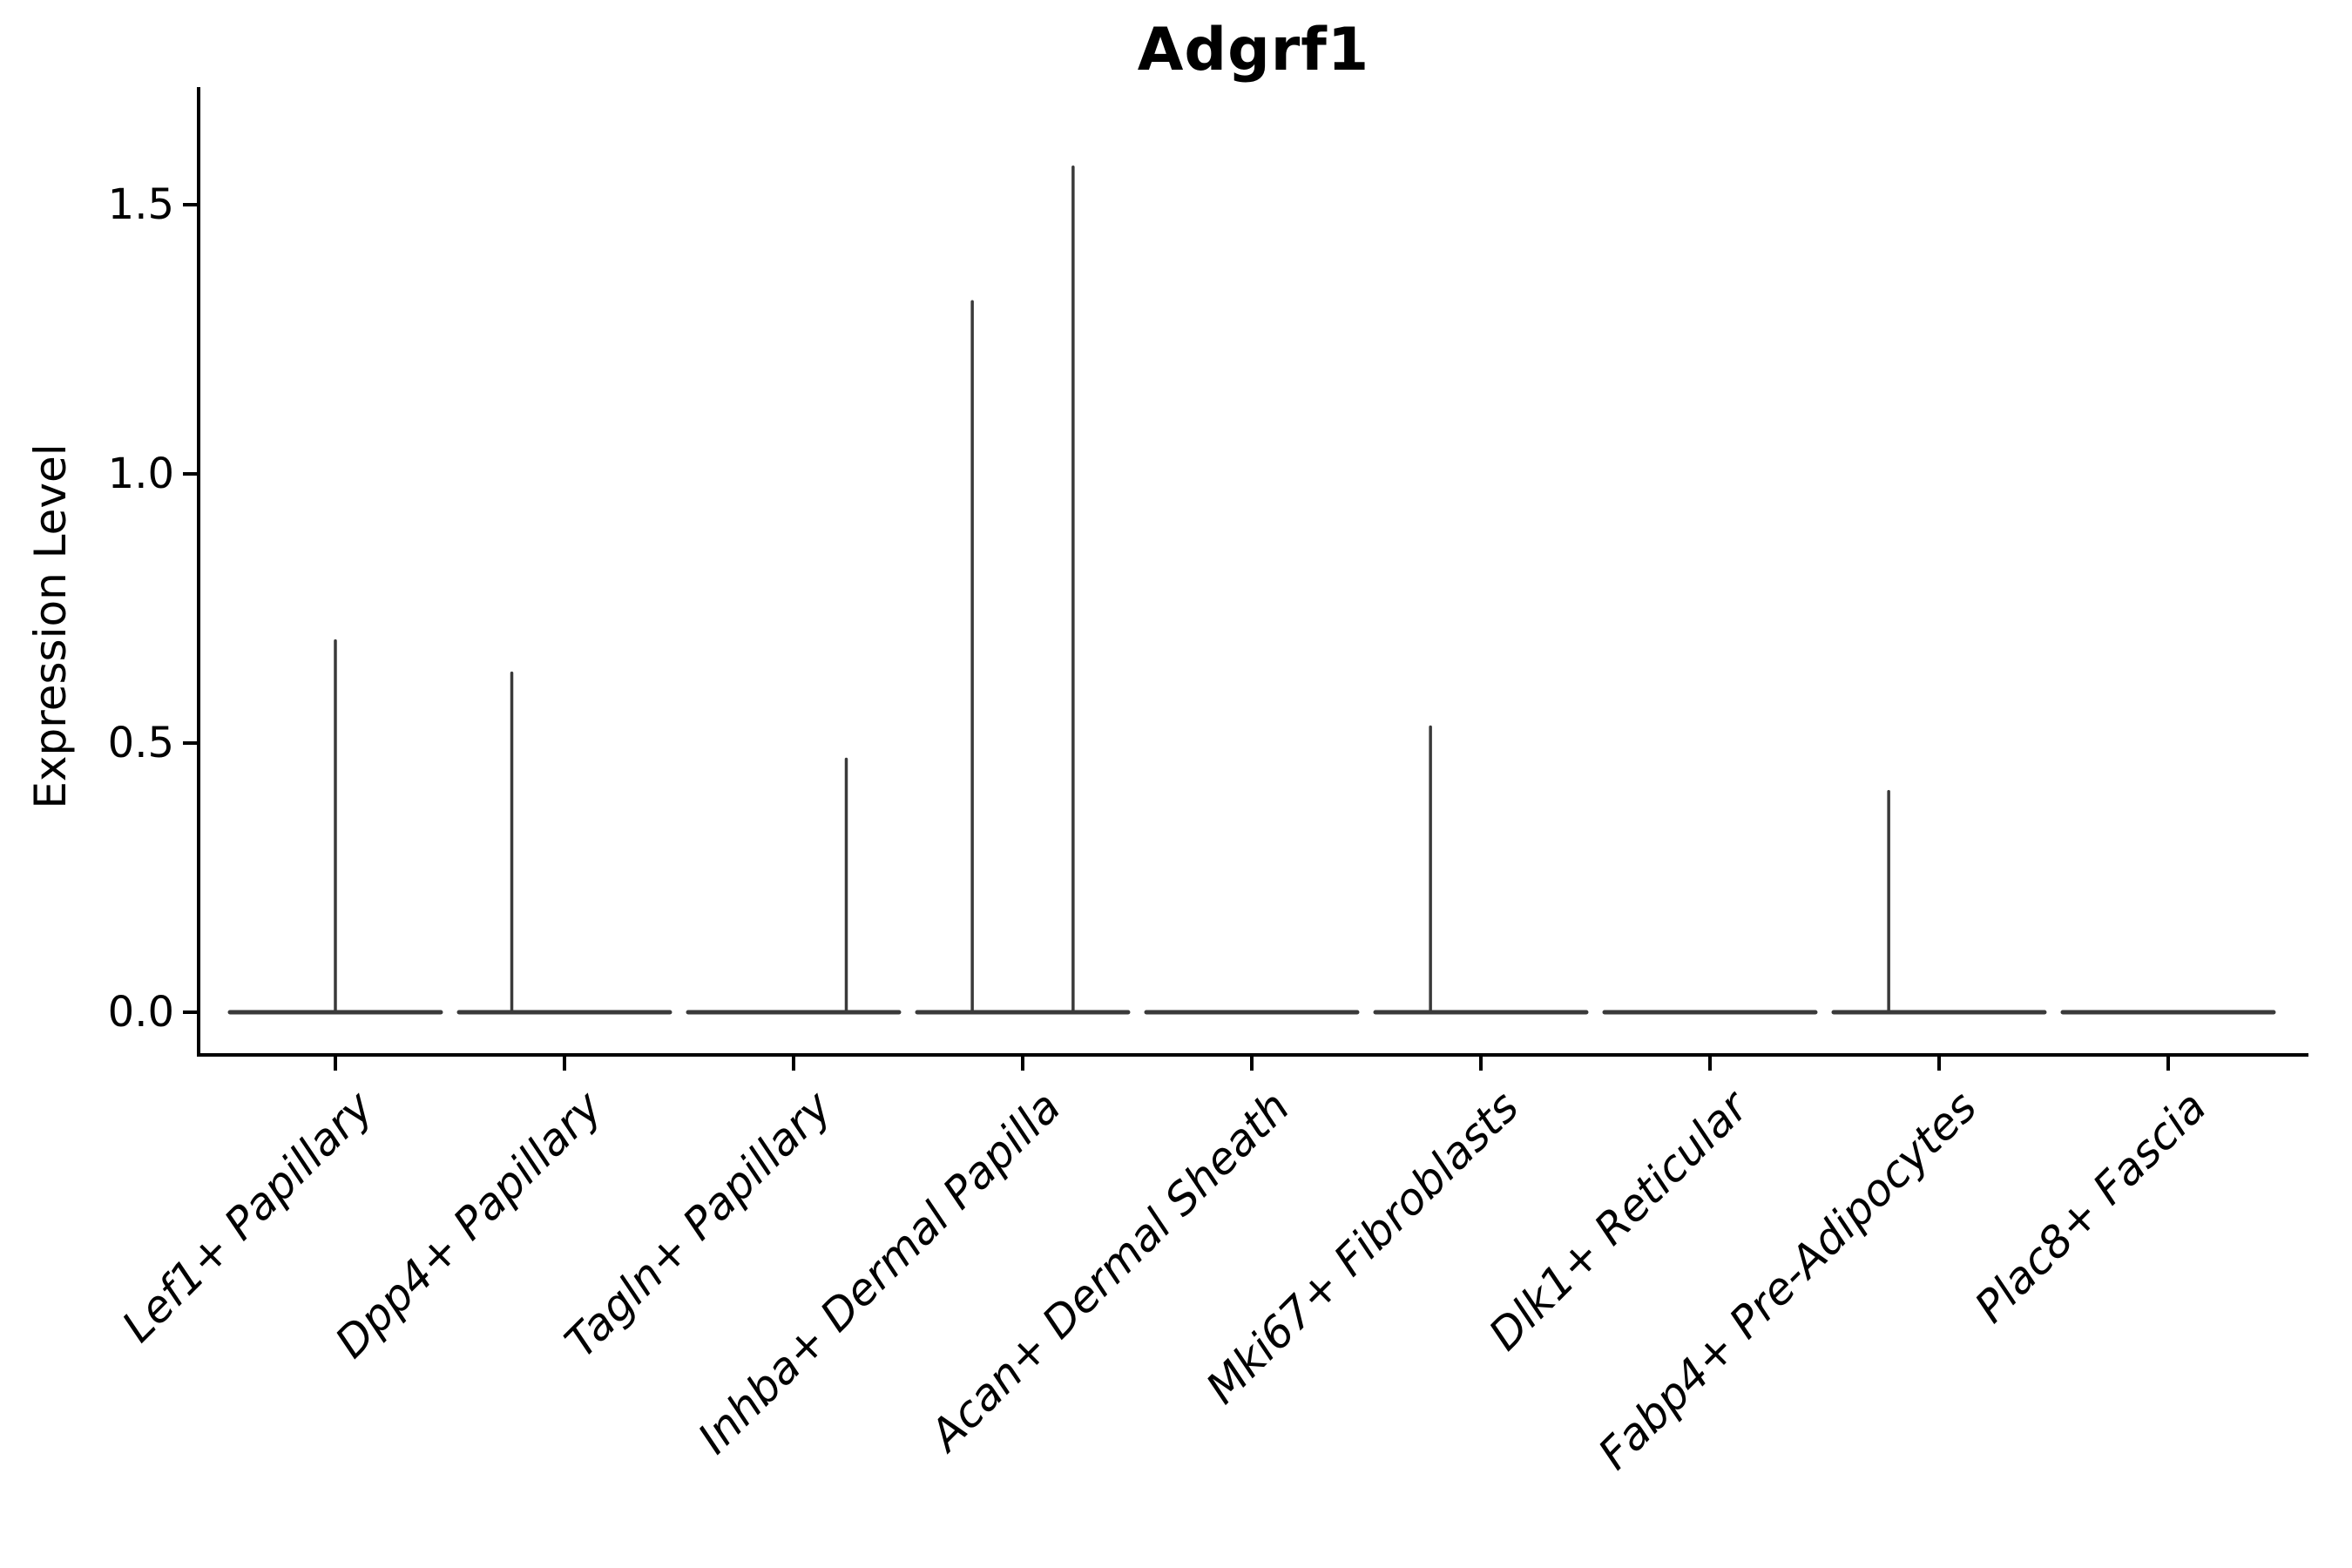 The height and width of the screenshot is (1568, 2352). I want to click on y-tick-label: 1.0, so click(140, 474).